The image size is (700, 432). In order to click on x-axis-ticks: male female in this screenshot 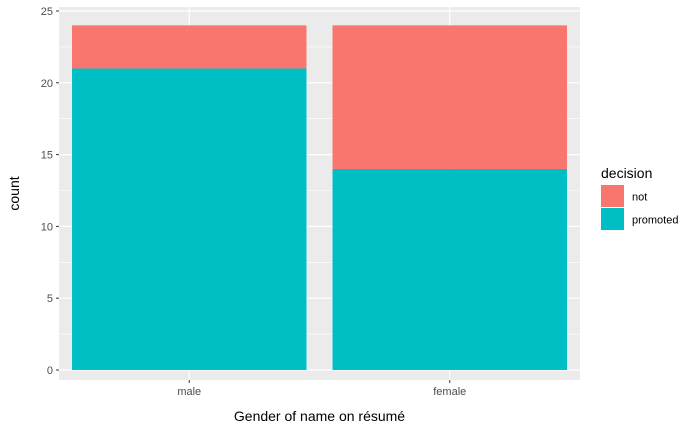, I will do `click(321, 389)`.